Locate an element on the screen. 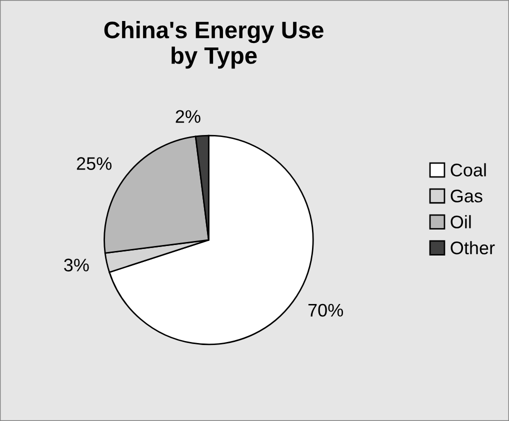 The width and height of the screenshot is (509, 421). data-label: 70% is located at coordinates (326, 310).